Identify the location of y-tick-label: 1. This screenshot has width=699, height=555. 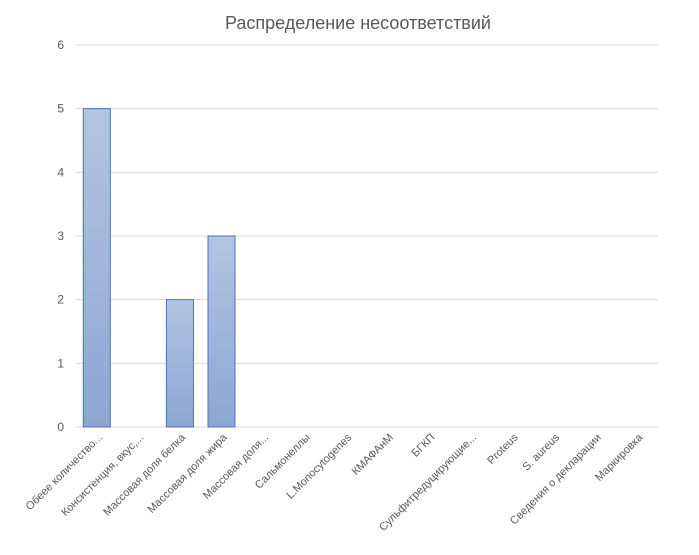
(60, 363).